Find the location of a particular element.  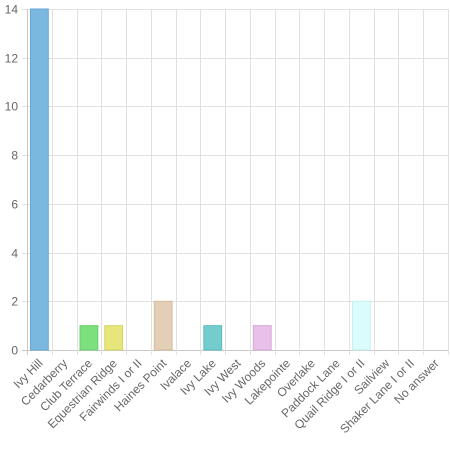

y-tick-label: 8 is located at coordinates (14, 156).